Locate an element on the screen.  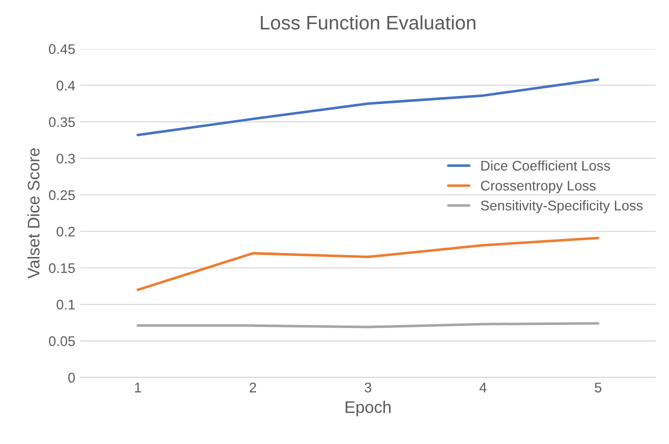
y-tick-label: 0.15 is located at coordinates (61, 268).